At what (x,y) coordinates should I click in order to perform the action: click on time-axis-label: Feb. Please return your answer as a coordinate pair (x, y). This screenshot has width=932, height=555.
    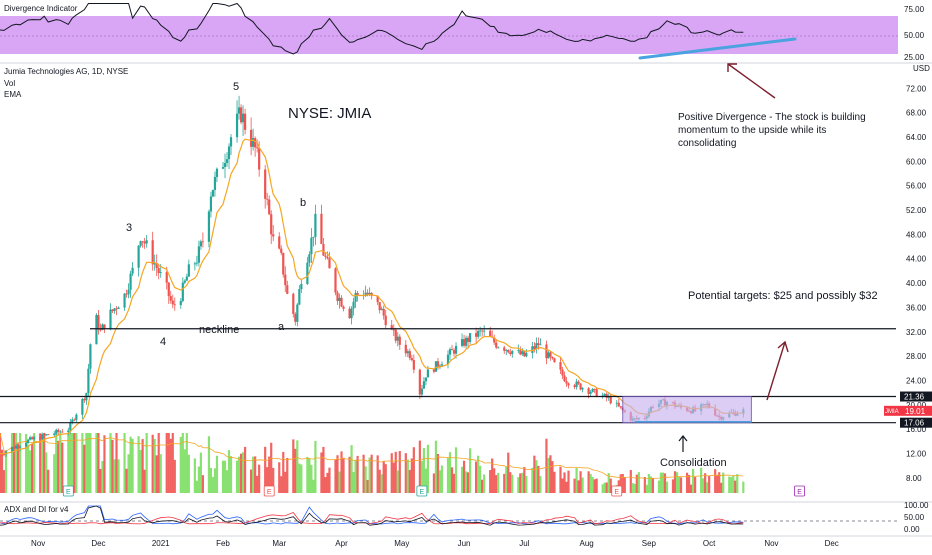
    Looking at the image, I should click on (223, 543).